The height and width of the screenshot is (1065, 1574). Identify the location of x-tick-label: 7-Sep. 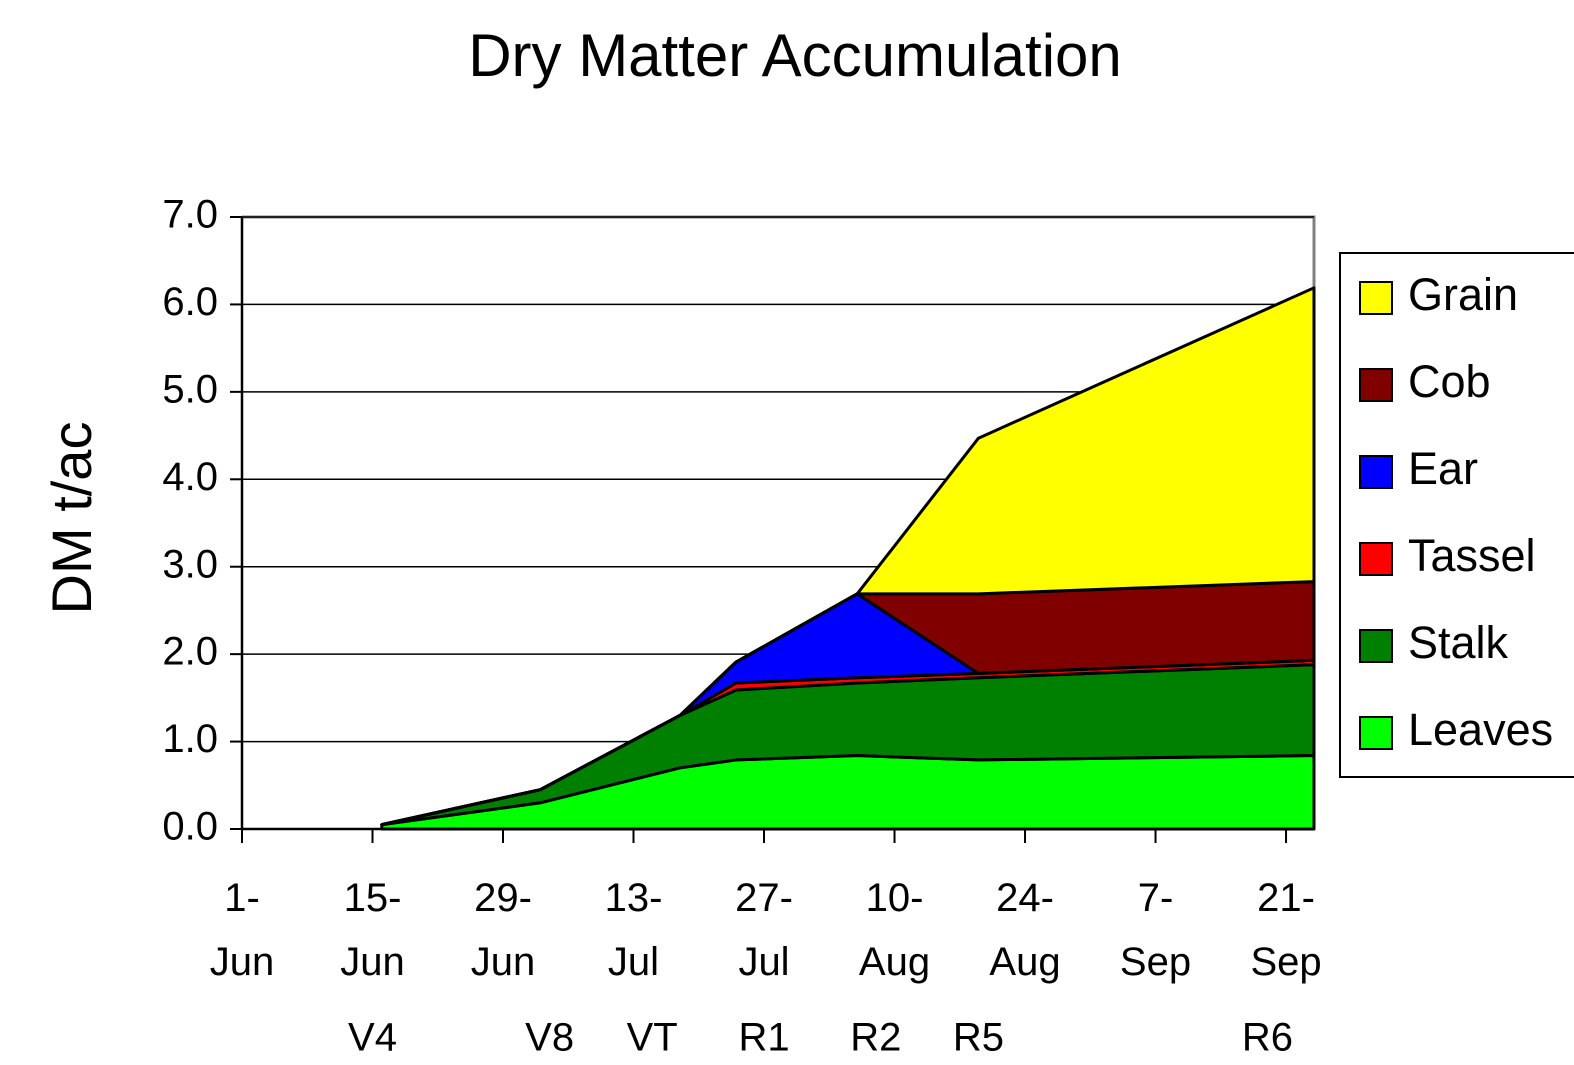
(1155, 930).